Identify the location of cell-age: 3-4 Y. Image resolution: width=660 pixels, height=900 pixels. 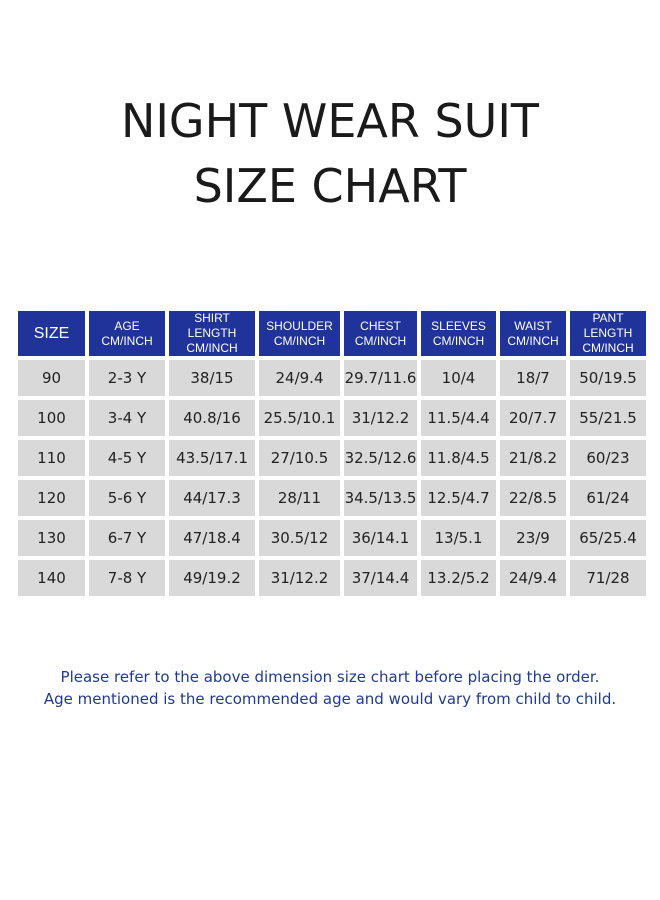
(127, 418).